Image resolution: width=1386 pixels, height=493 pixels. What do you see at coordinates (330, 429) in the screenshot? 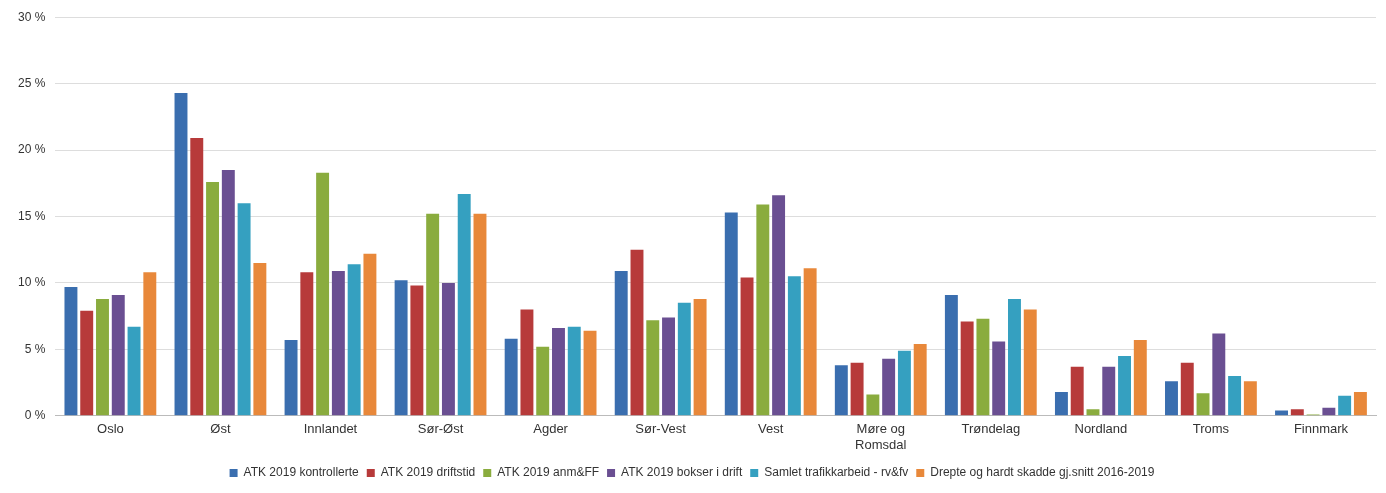
I see `x-tick-label: Innlandet` at bounding box center [330, 429].